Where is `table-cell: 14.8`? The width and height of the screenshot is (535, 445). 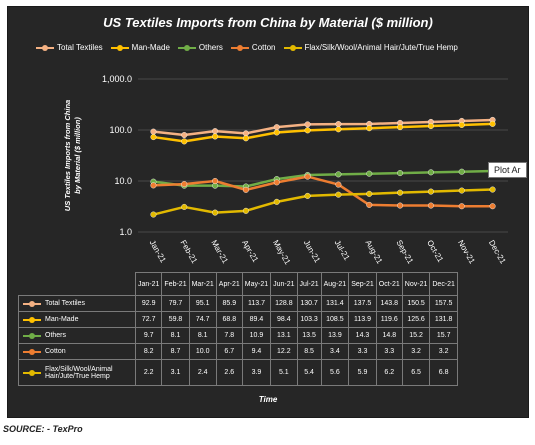
table-cell: 14.8 is located at coordinates (389, 335).